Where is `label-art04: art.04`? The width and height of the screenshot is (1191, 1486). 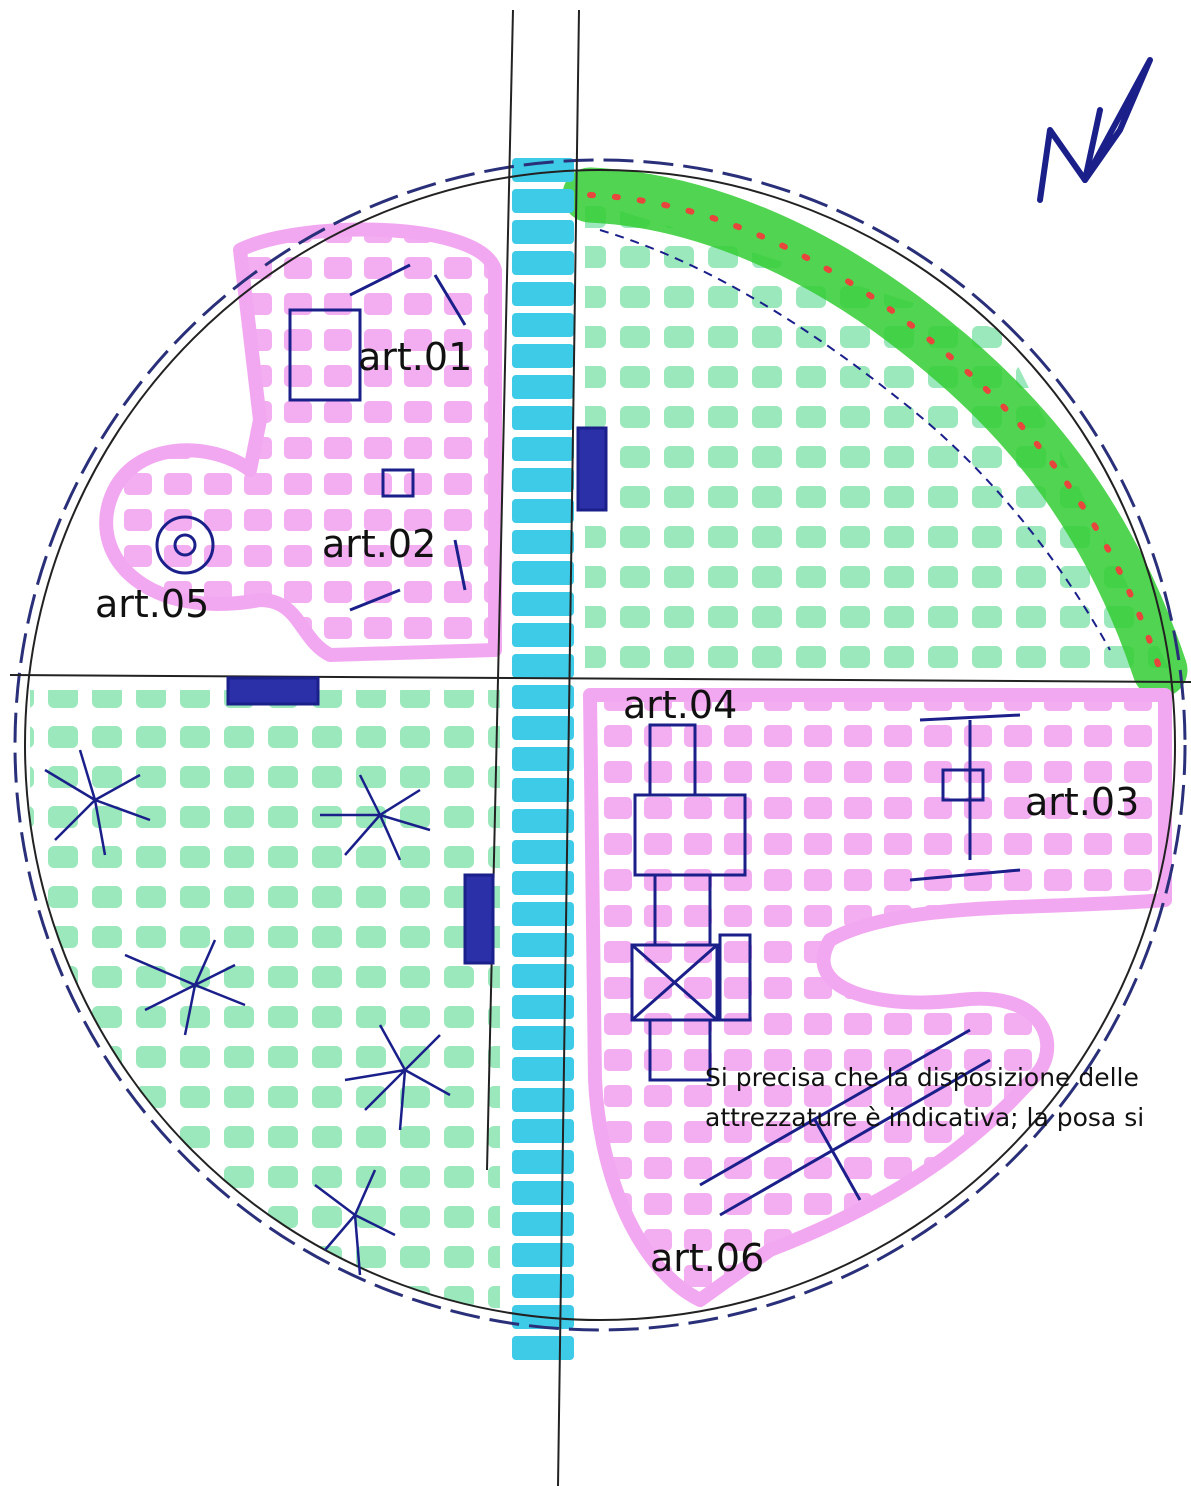 label-art04: art.04 is located at coordinates (680, 705).